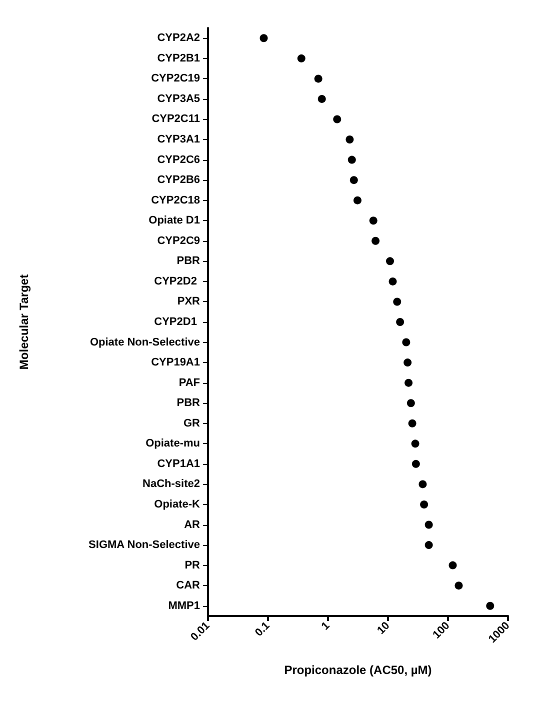  What do you see at coordinates (358, 670) in the screenshot?
I see `x-axis-title: Propiconazole (AC50, µM)` at bounding box center [358, 670].